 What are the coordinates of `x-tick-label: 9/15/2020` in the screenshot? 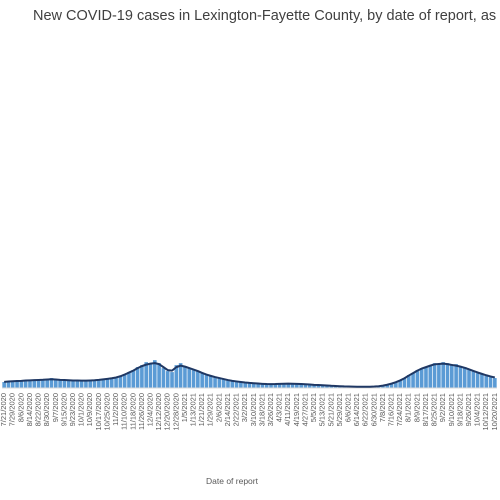 It's located at (63, 409).